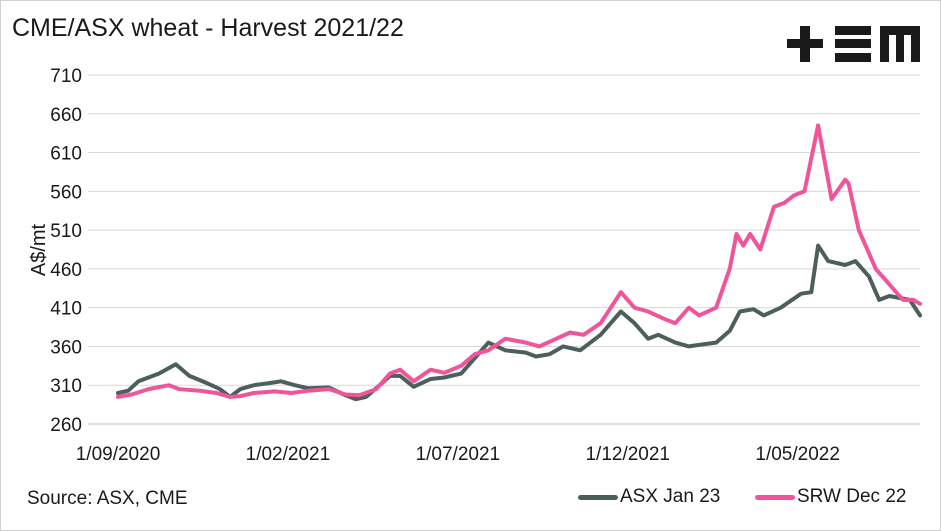  What do you see at coordinates (458, 454) in the screenshot?
I see `x-tick-label: 1/07/2021` at bounding box center [458, 454].